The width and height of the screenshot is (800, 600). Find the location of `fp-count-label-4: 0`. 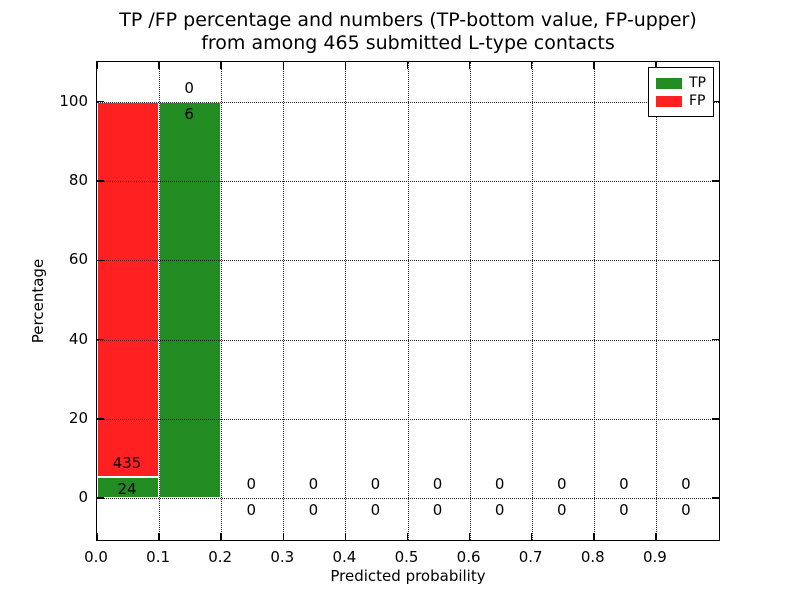

fp-count-label-4: 0 is located at coordinates (375, 484).